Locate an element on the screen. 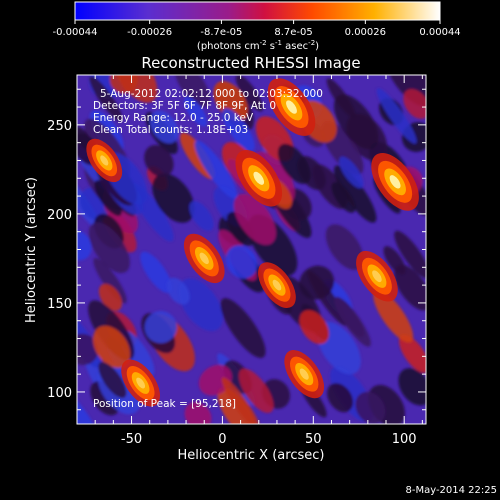 The width and height of the screenshot is (500, 500). chart-title: Reconstructed RHESSI Image is located at coordinates (250, 63).